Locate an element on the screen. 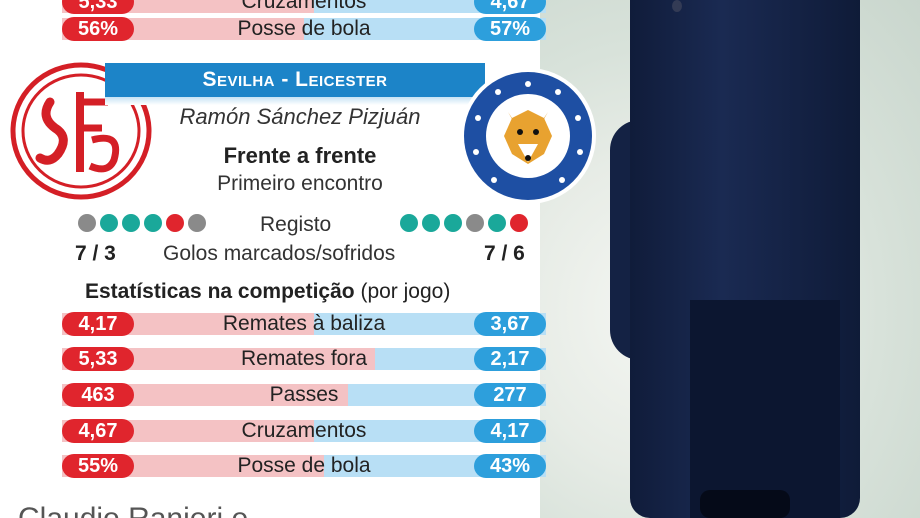  away-value: 4,67 is located at coordinates (510, 7).